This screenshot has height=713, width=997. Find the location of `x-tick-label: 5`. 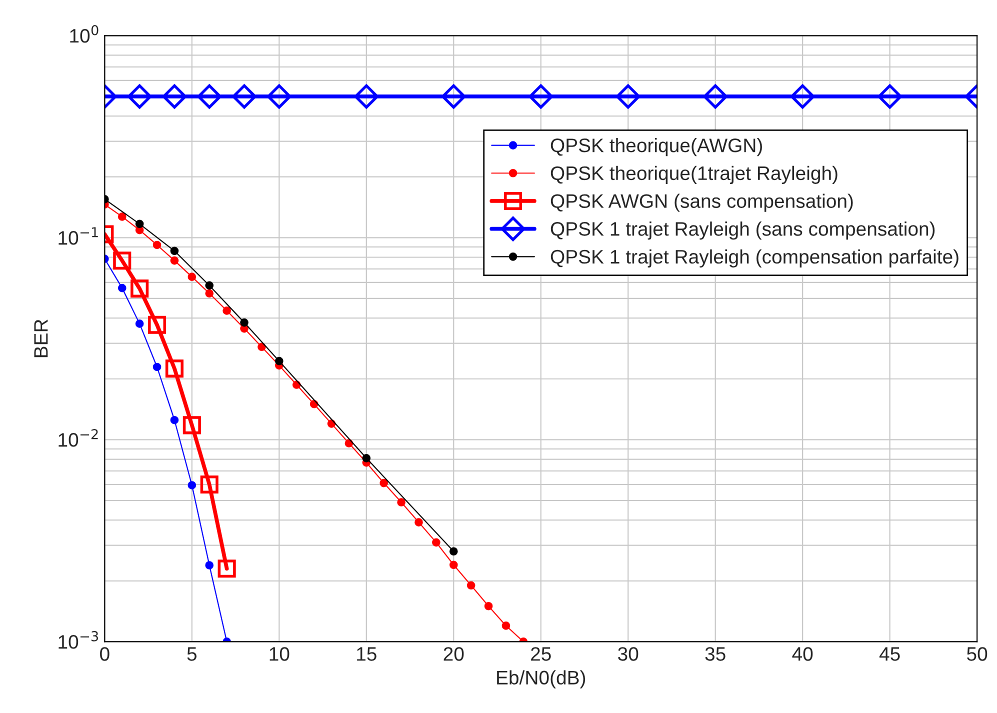

x-tick-label: 5 is located at coordinates (192, 654).